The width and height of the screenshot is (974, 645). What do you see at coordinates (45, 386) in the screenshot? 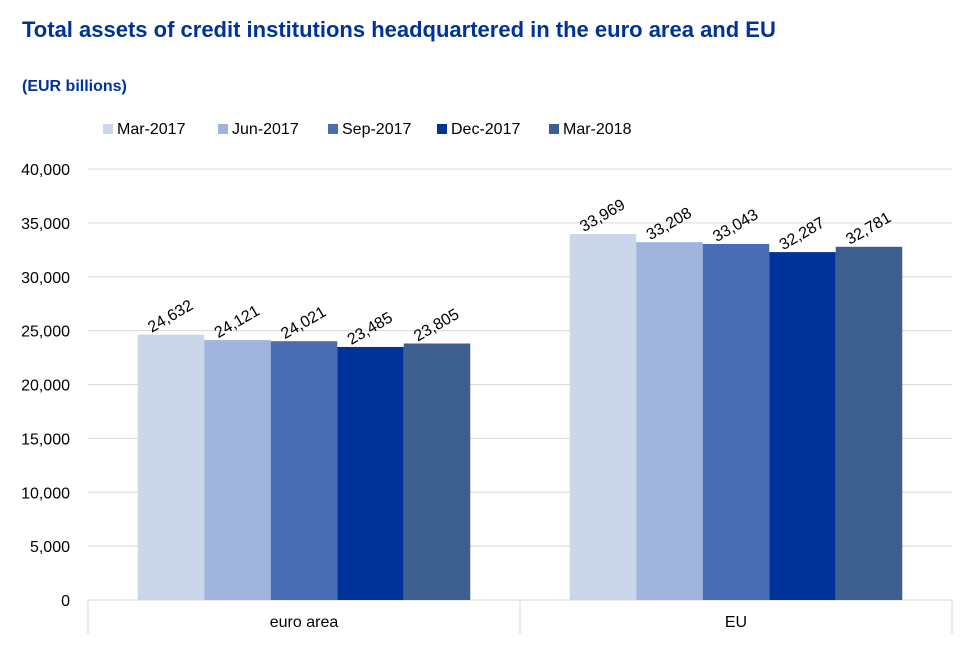
I see `y-tick-label: 20,000` at bounding box center [45, 386].